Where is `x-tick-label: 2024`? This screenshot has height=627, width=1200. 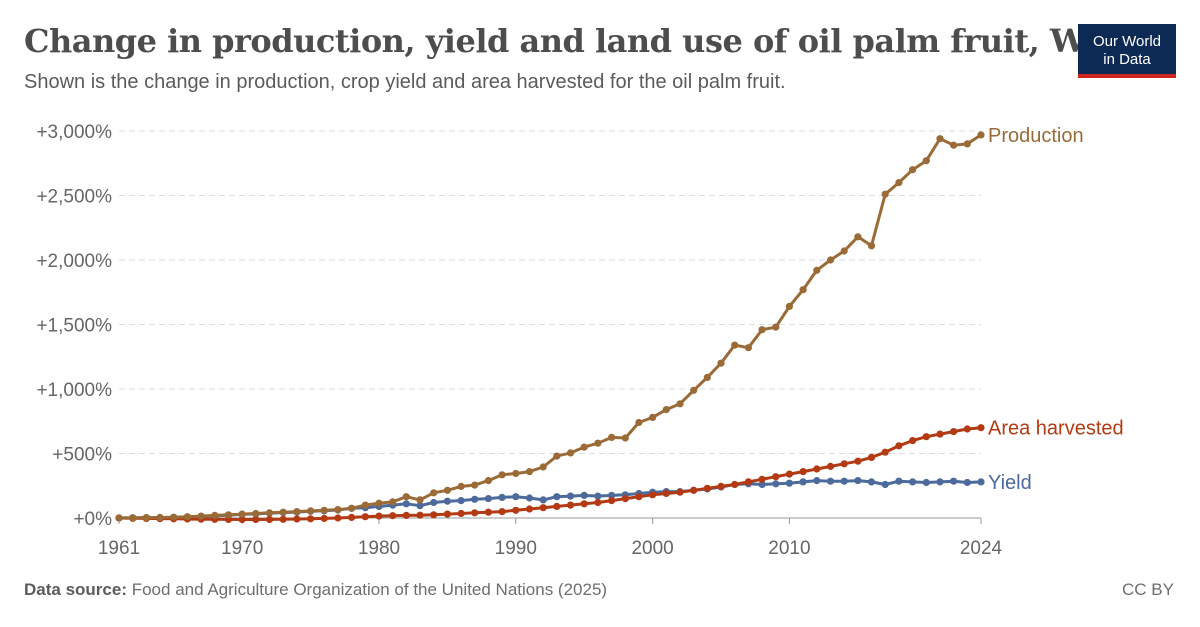
x-tick-label: 2024 is located at coordinates (981, 548).